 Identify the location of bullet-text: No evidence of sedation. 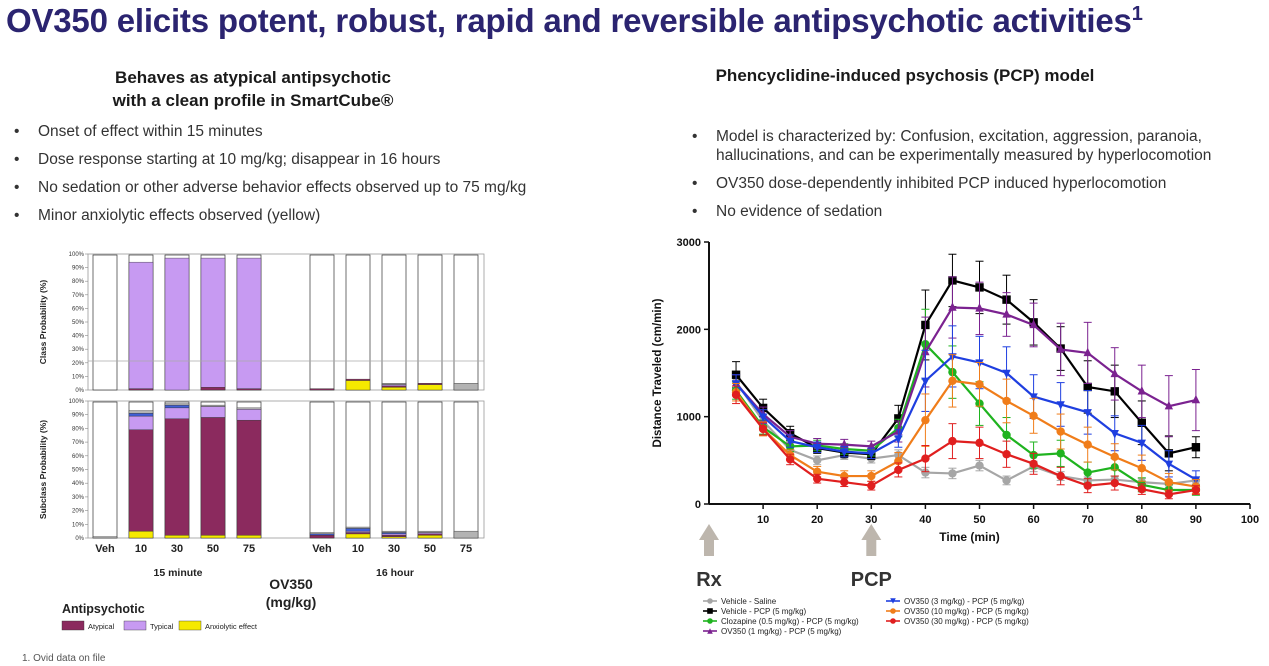
(799, 211).